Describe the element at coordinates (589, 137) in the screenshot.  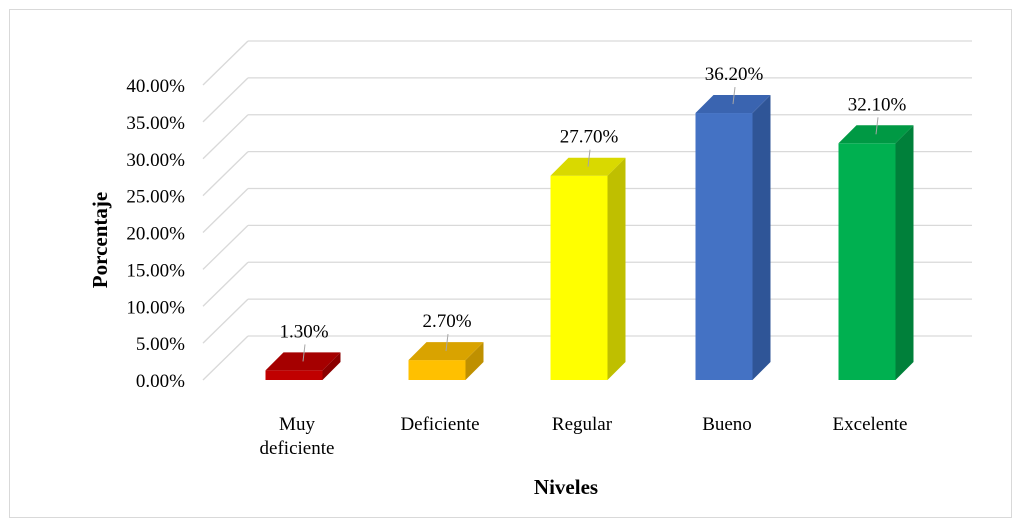
I see `data-label: 27.70%` at that location.